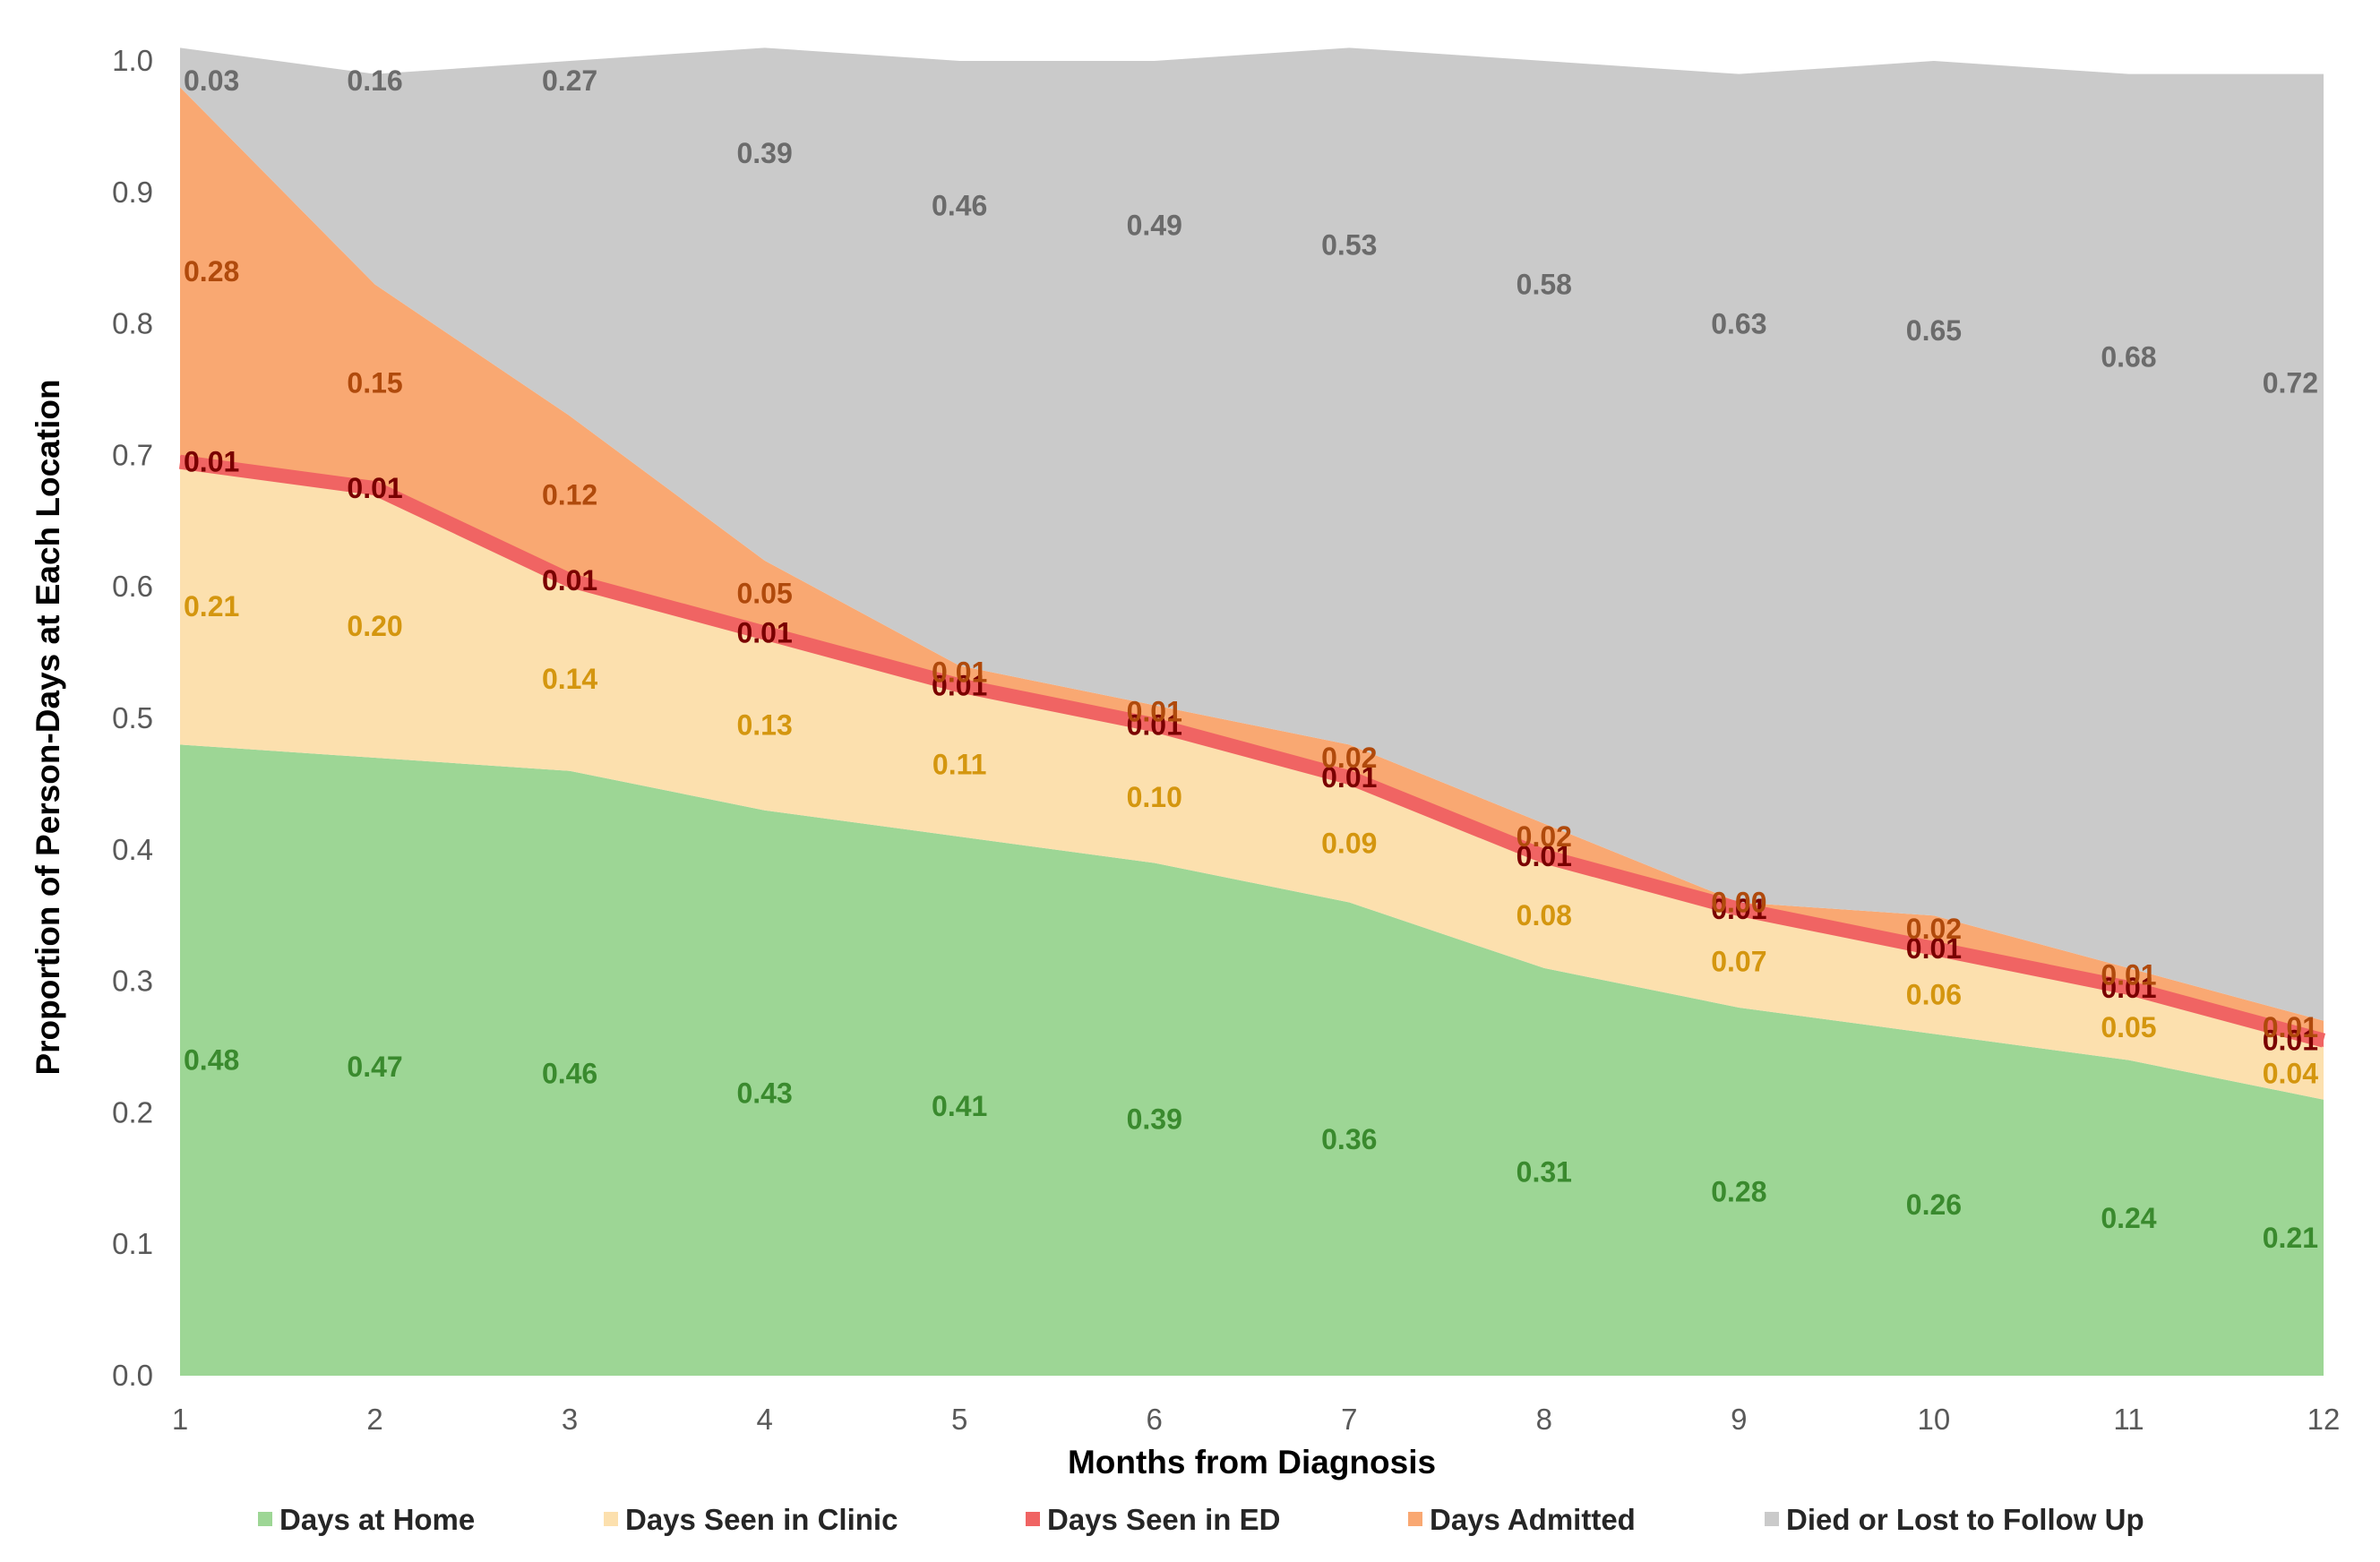 The width and height of the screenshot is (2380, 1562). What do you see at coordinates (1349, 843) in the screenshot?
I see `data-label-days-seen-in-clinic: 0.09` at bounding box center [1349, 843].